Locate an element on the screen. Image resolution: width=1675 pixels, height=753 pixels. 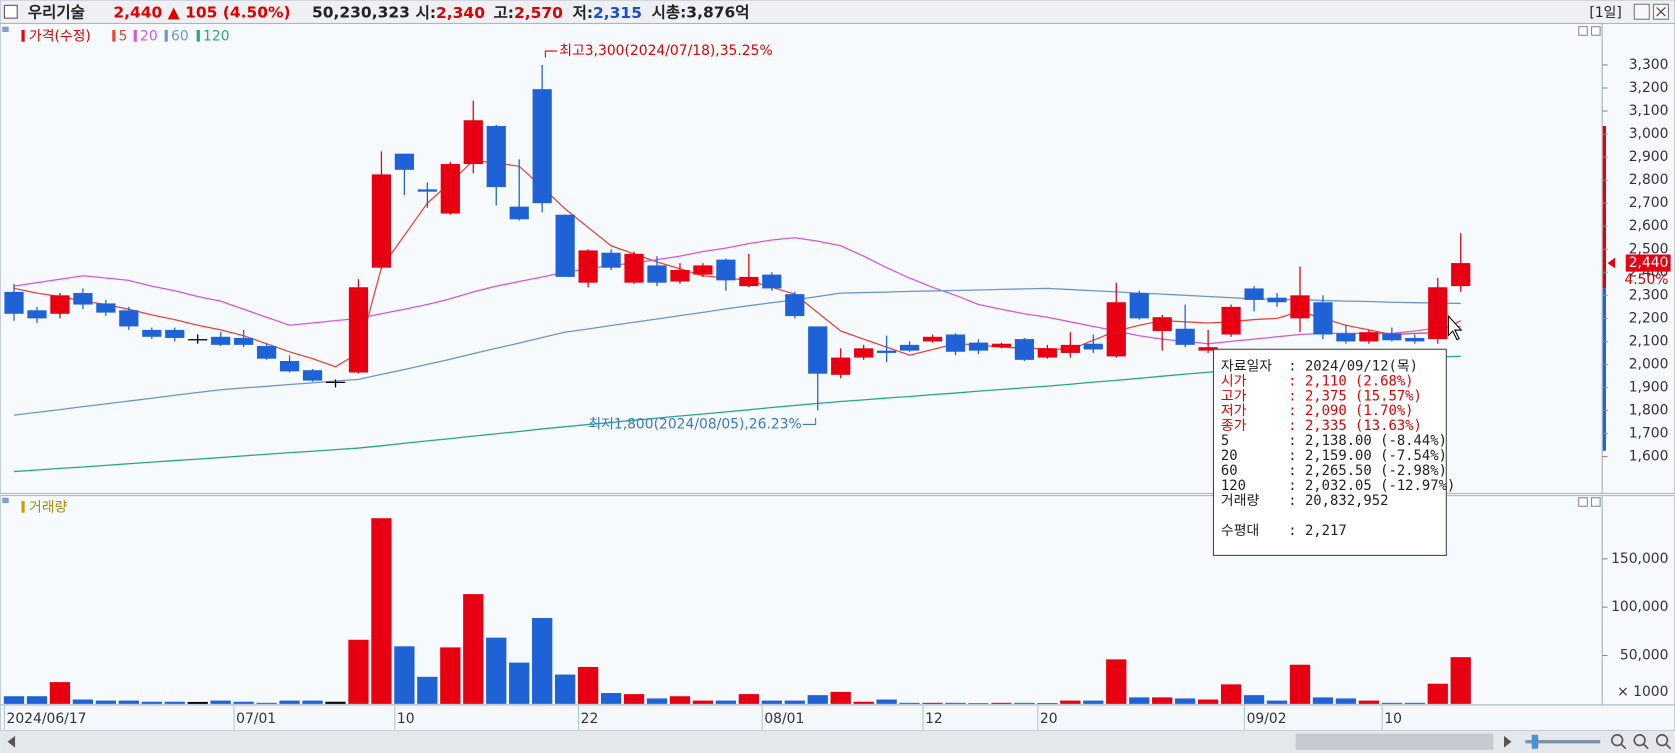
zoom-in is located at coordinates (1639, 740).